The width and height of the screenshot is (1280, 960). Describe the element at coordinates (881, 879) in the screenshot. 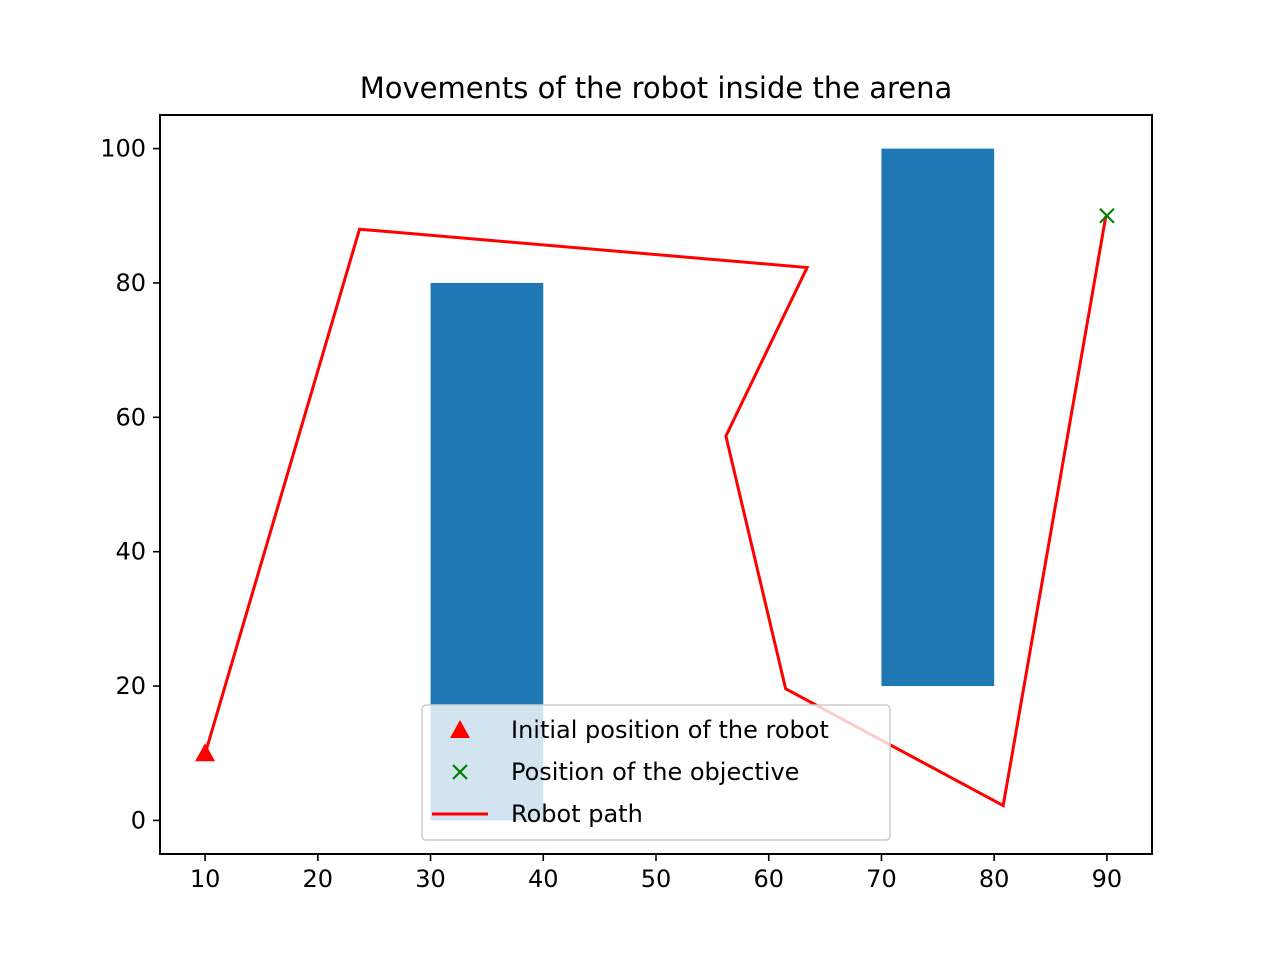

I see `x-tick-label: 70` at that location.